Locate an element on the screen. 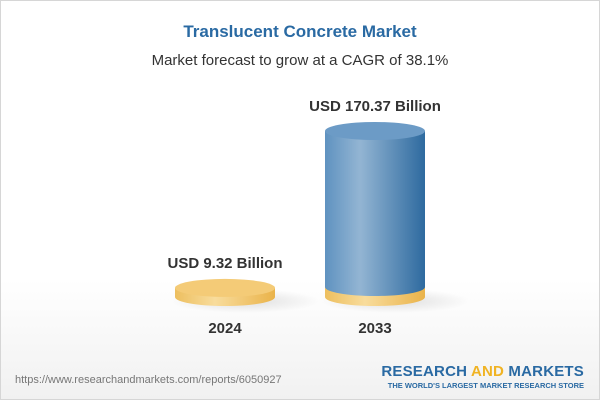 The height and width of the screenshot is (400, 600). x-tick-2024: 2024 is located at coordinates (225, 328).